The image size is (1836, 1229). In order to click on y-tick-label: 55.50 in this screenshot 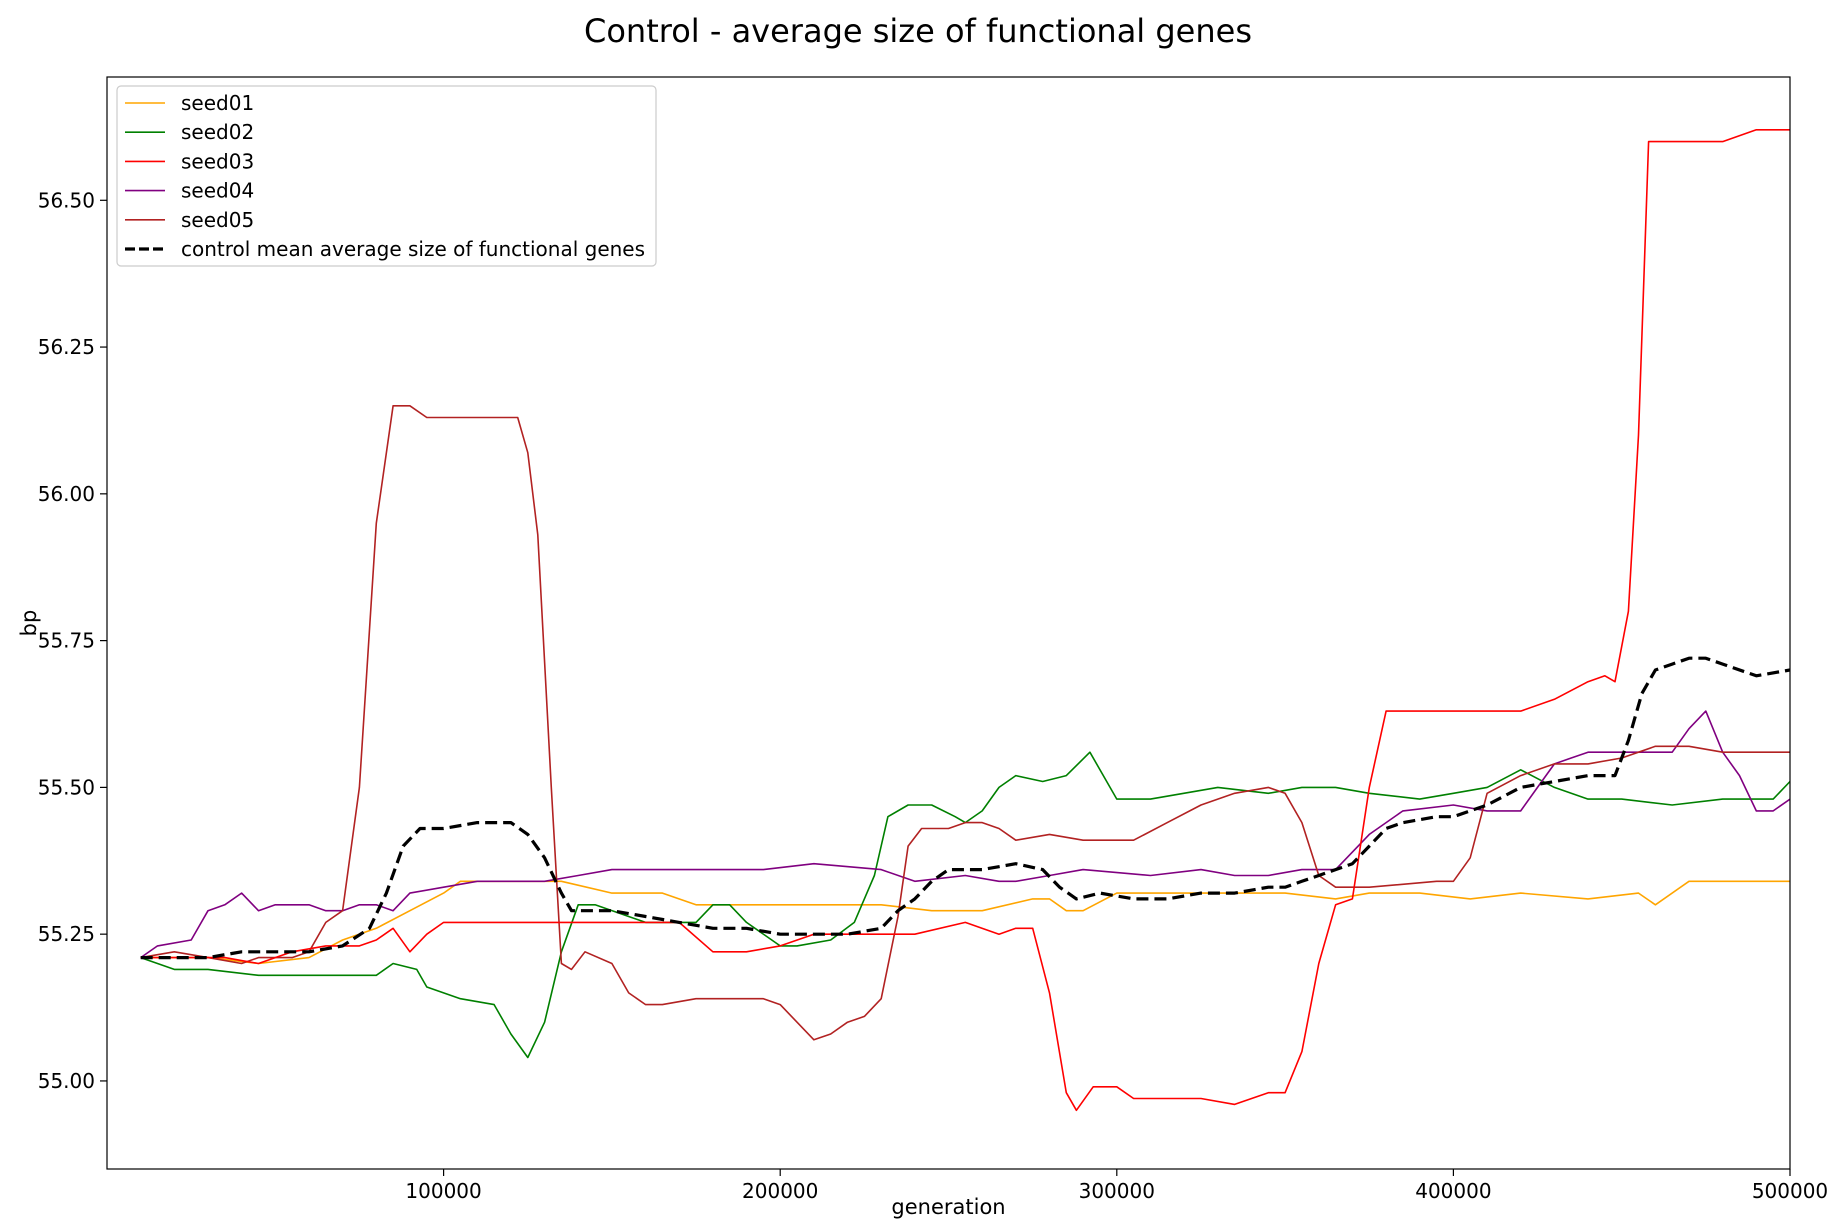, I will do `click(66, 787)`.